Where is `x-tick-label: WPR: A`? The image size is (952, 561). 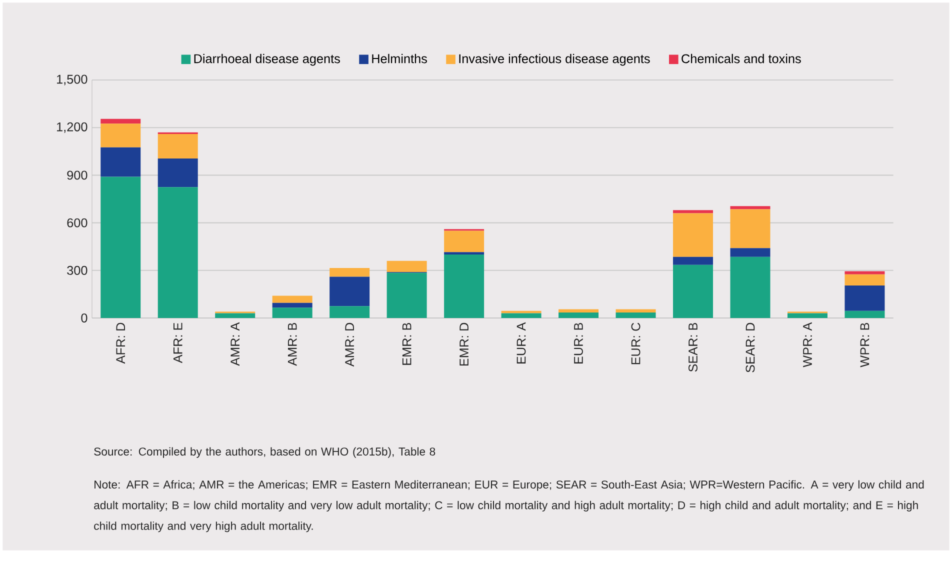
x-tick-label: WPR: A is located at coordinates (807, 345).